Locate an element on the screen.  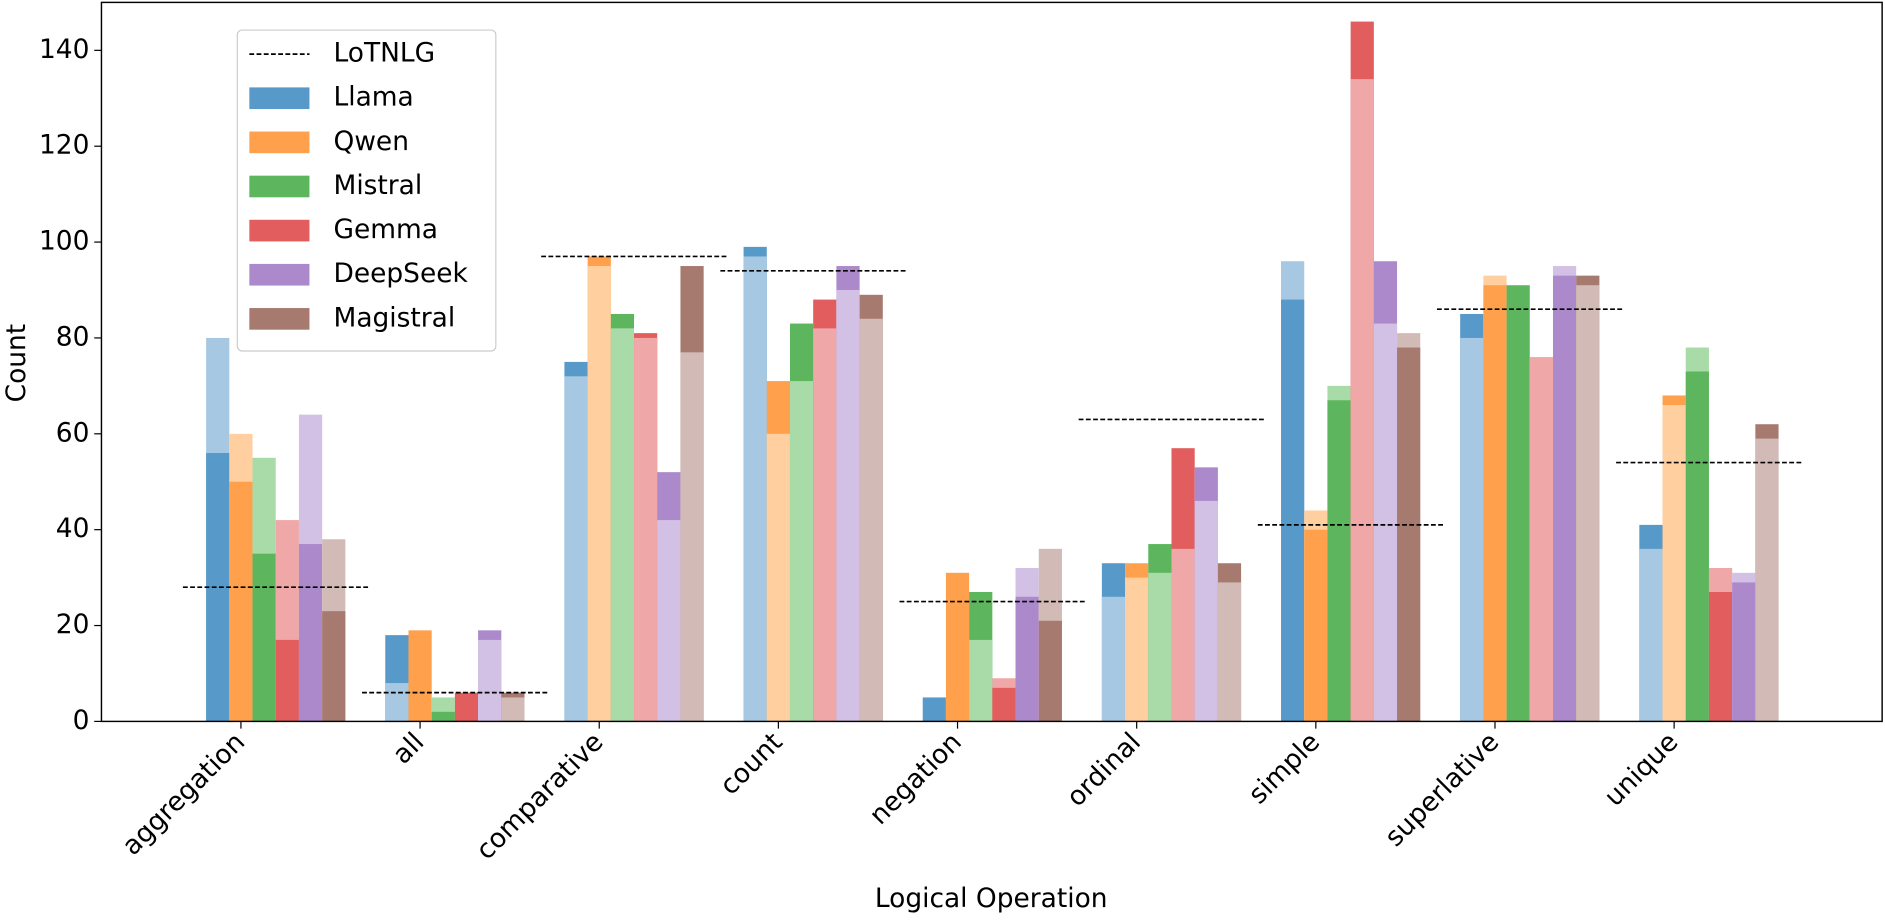
legend-label: Gemma is located at coordinates (386, 229).